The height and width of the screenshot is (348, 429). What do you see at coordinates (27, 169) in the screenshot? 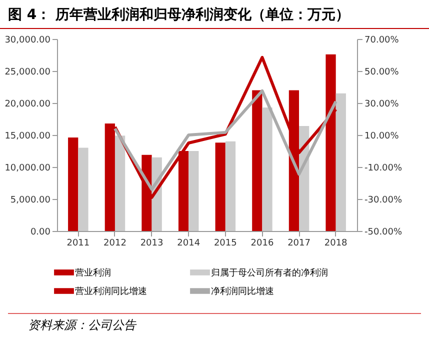
I see `y-tick-label: 10,000.00` at bounding box center [27, 169].